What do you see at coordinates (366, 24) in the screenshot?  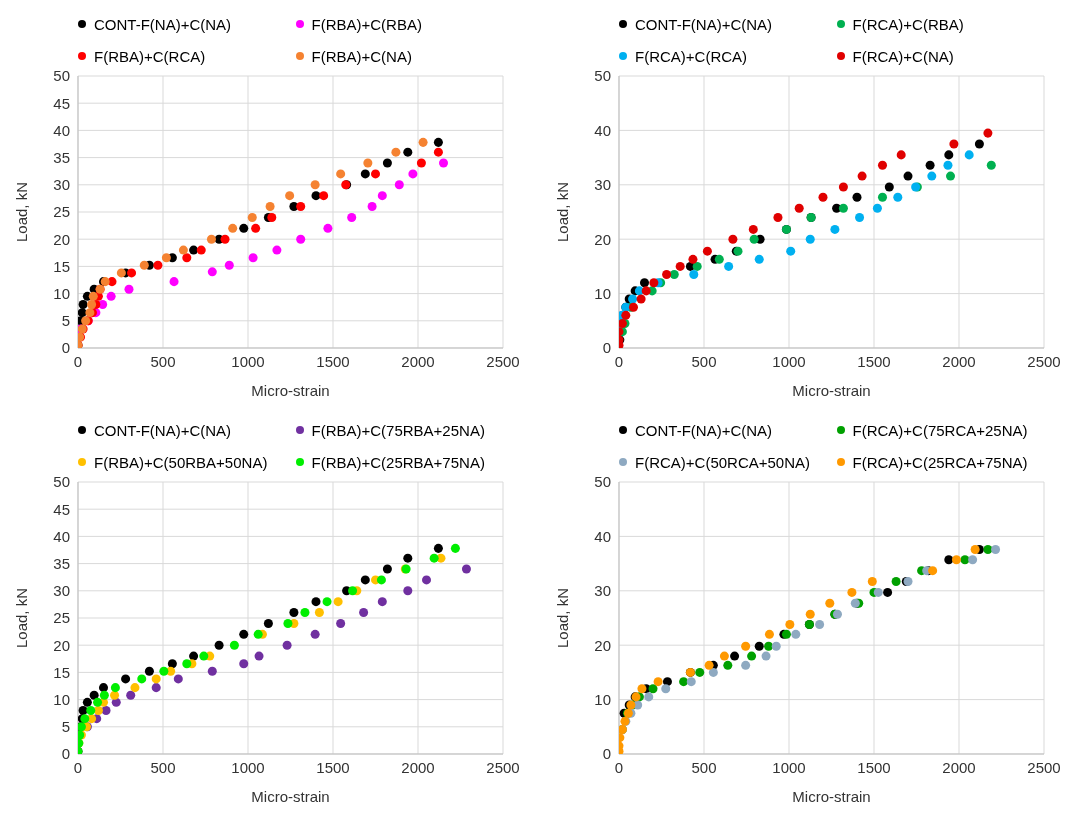 I see `legend-label: F(RBA)+C(RBA)` at bounding box center [366, 24].